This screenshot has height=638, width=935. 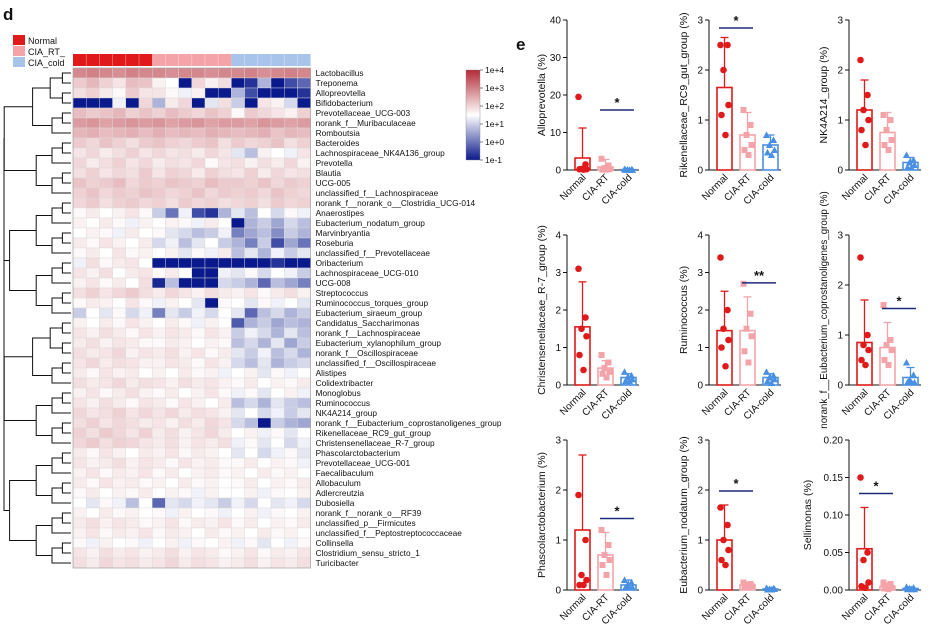 I want to click on bar, so click(x=724, y=128).